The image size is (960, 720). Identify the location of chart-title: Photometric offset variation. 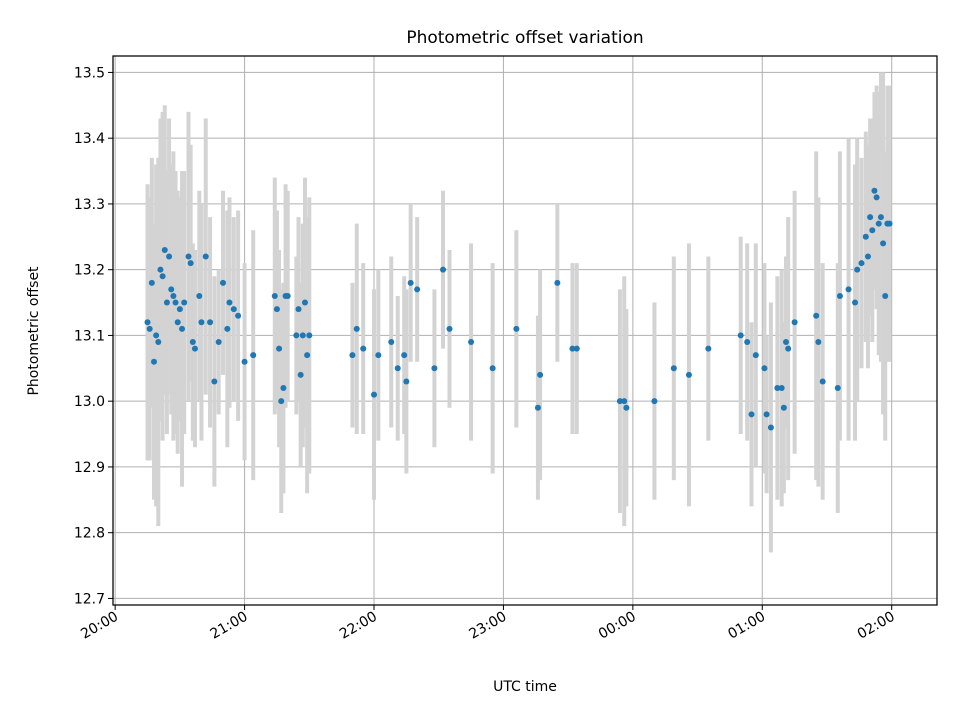
(524, 38).